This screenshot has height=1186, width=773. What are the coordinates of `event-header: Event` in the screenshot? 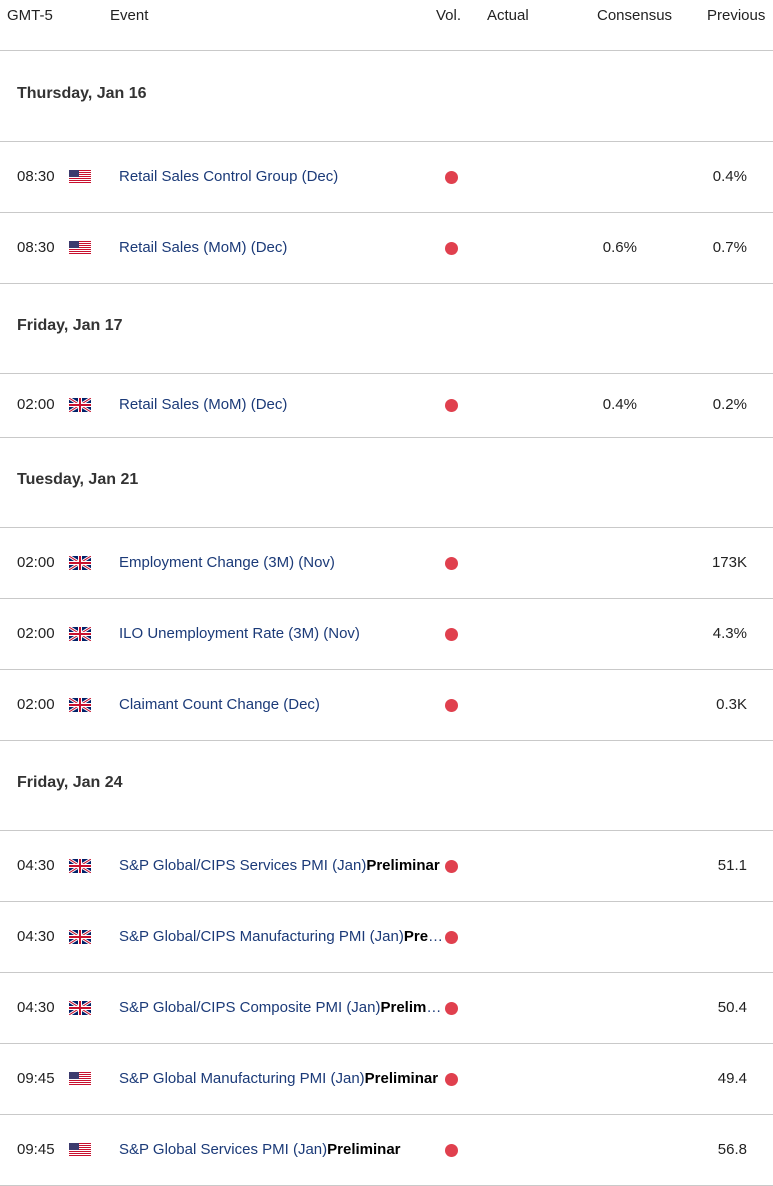 It's located at (129, 15).